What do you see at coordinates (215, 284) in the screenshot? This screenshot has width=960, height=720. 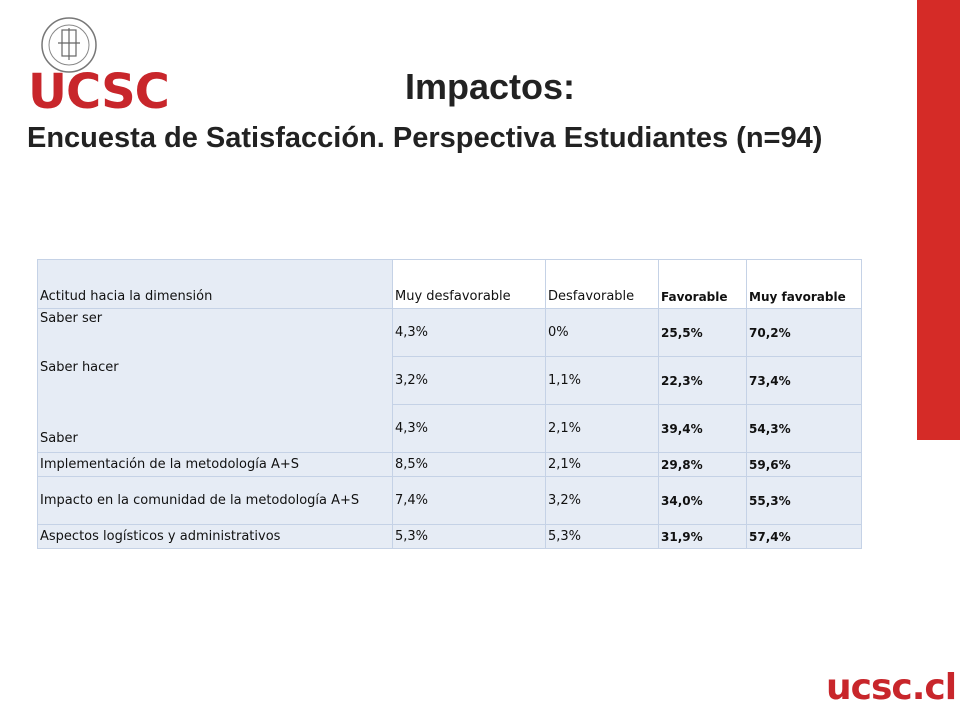 I see `header-dimension: Actitud hacia la dimensión` at bounding box center [215, 284].